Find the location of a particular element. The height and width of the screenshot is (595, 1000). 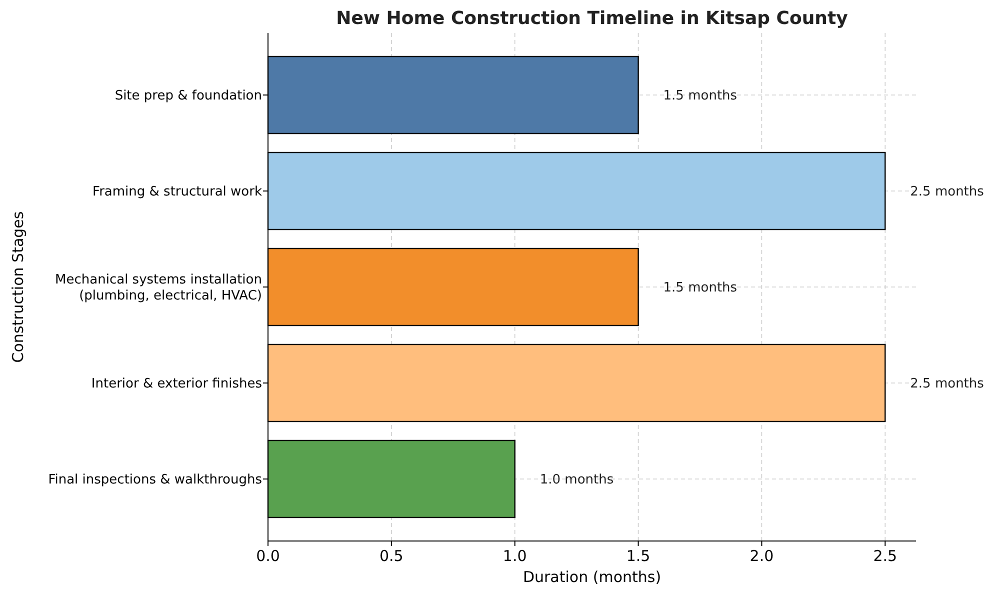

y-tick-label: Framing & structural work is located at coordinates (177, 192).